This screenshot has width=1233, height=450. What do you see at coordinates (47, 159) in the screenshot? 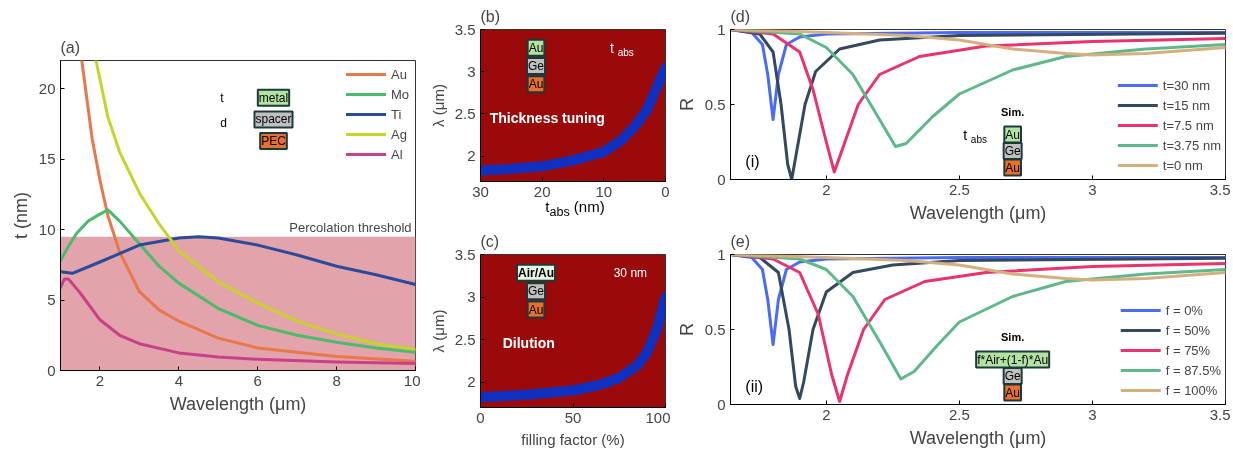
I see `y-tick-label: 15` at bounding box center [47, 159].